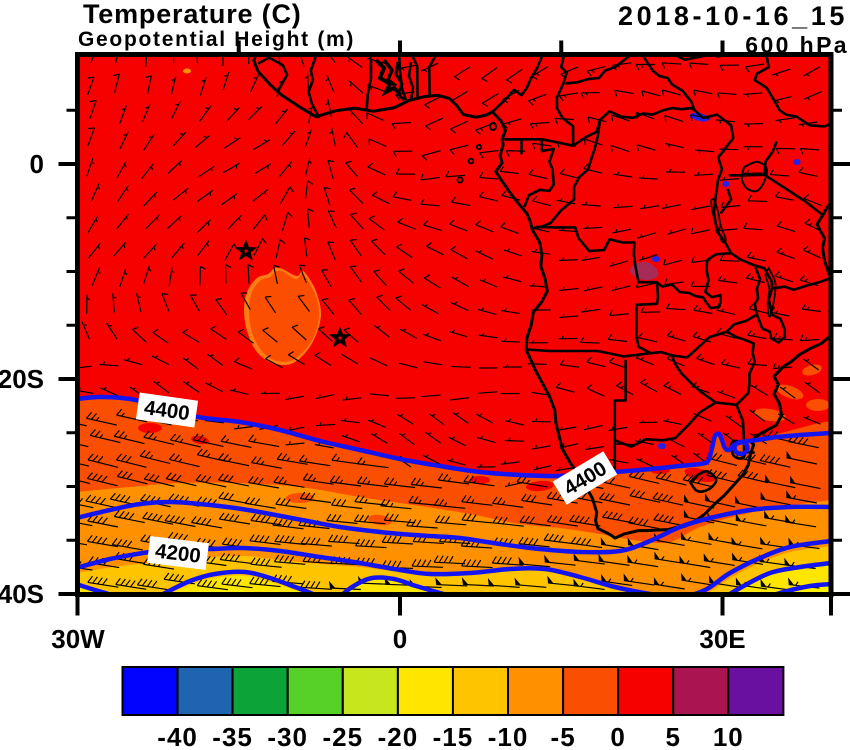 The height and width of the screenshot is (750, 850). I want to click on svg-text: 600 hPa, so click(797, 45).